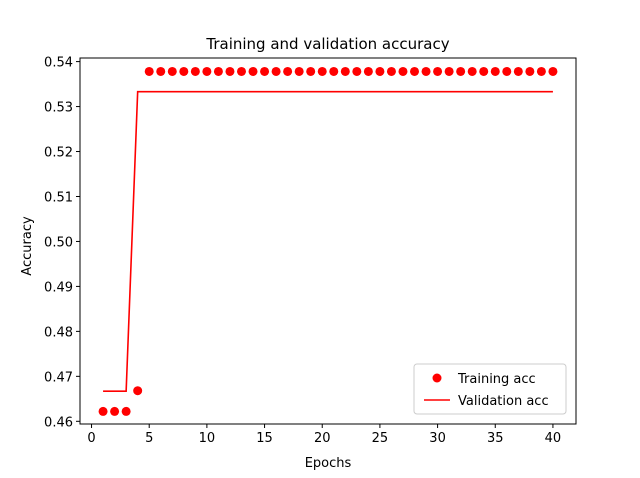 This screenshot has height=478, width=640. Describe the element at coordinates (553, 438) in the screenshot. I see `x-tick-label: 40` at that location.